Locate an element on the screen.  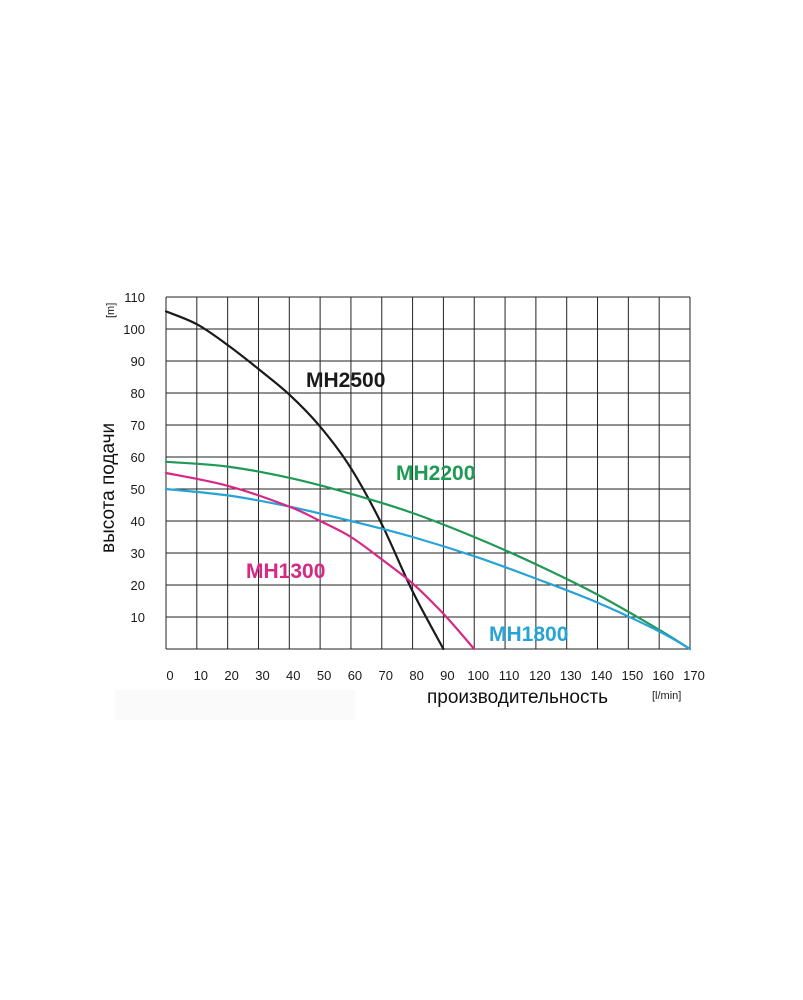
y-tick-label: 90 is located at coordinates (138, 361).